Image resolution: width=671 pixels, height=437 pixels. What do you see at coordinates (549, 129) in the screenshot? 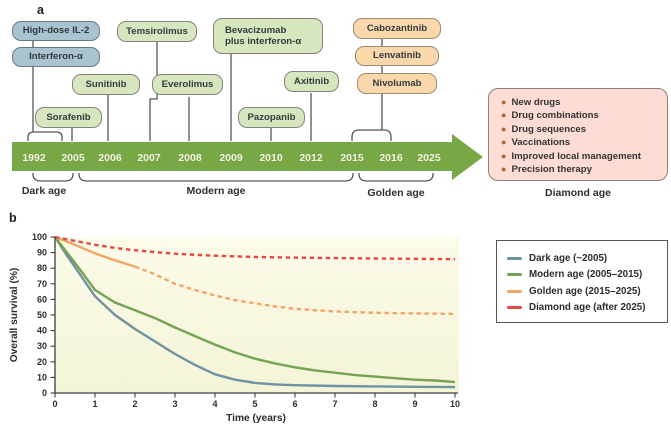
I see `list-item-text: Drug sequences` at bounding box center [549, 129].